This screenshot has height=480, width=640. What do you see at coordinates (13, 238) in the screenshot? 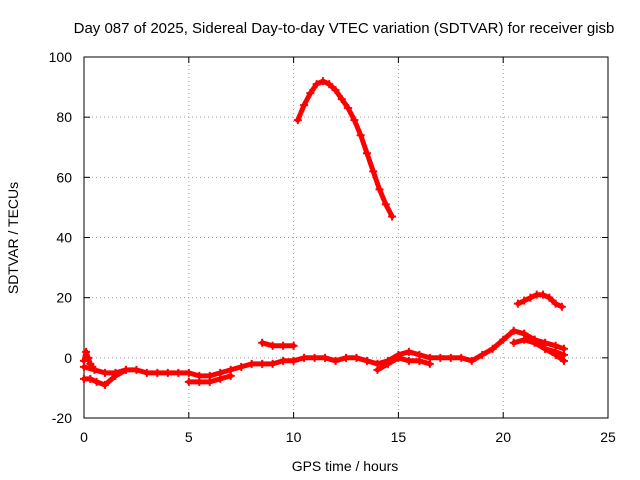
I see `y-axis-label: SDTVAR / TECUs` at bounding box center [13, 238].